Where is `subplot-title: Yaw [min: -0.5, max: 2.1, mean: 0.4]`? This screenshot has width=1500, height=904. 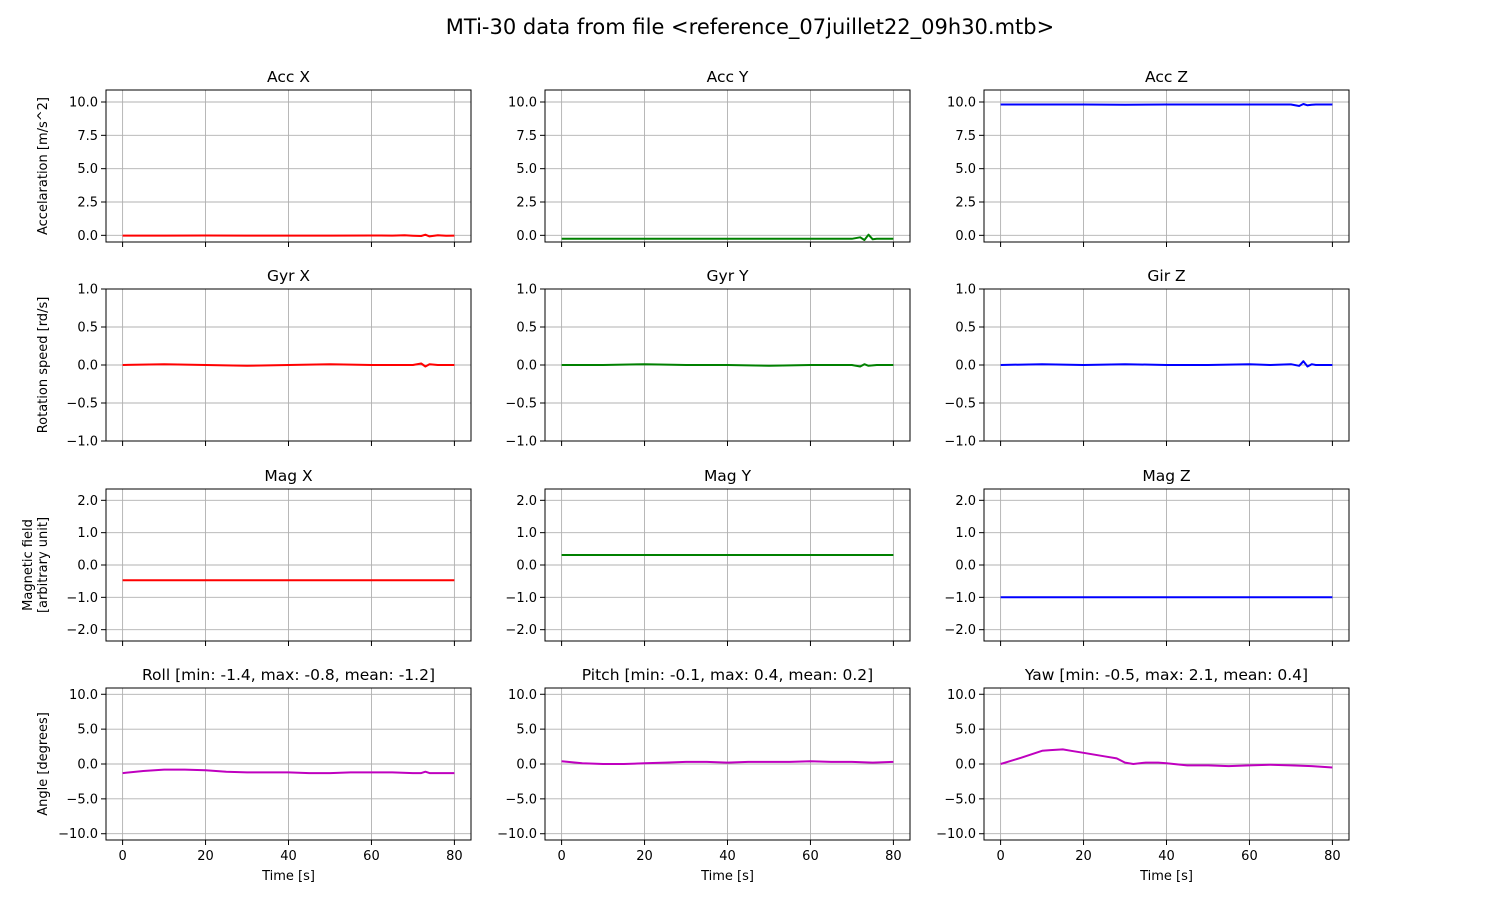
subplot-title: Yaw [min: -0.5, max: 2.1, mean: 0.4] is located at coordinates (1166, 675).